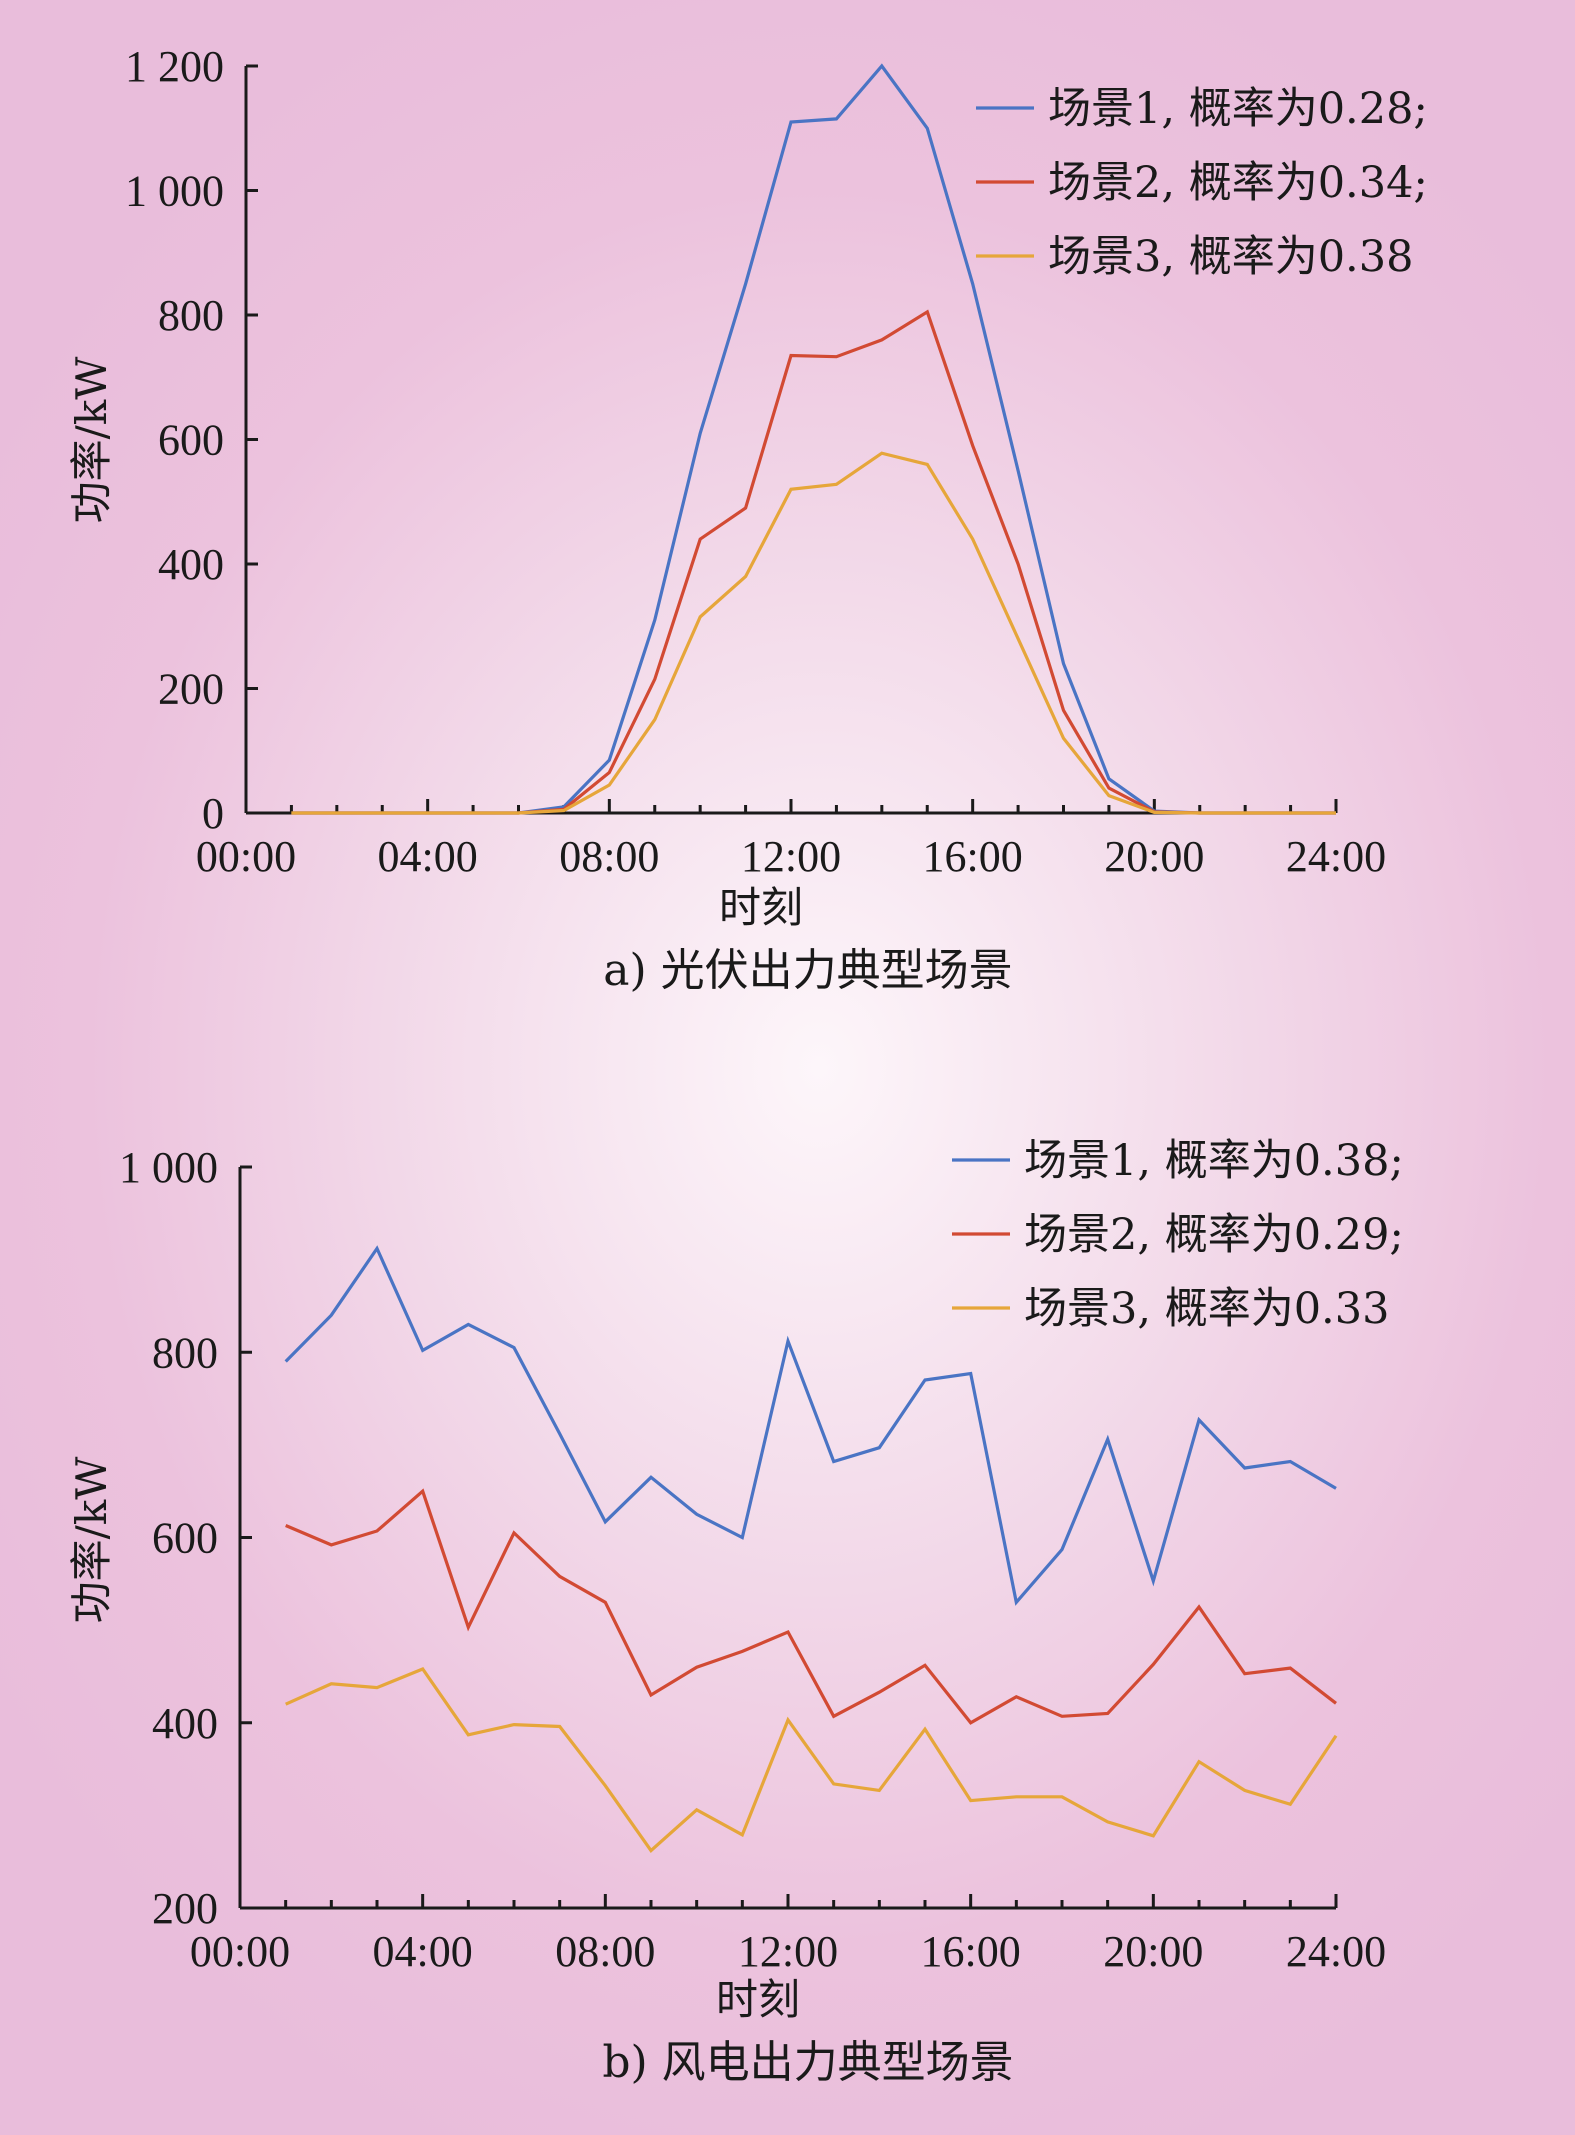 This screenshot has width=1575, height=2135. What do you see at coordinates (185, 1723) in the screenshot?
I see `chart-b-y-tick-label: 400` at bounding box center [185, 1723].